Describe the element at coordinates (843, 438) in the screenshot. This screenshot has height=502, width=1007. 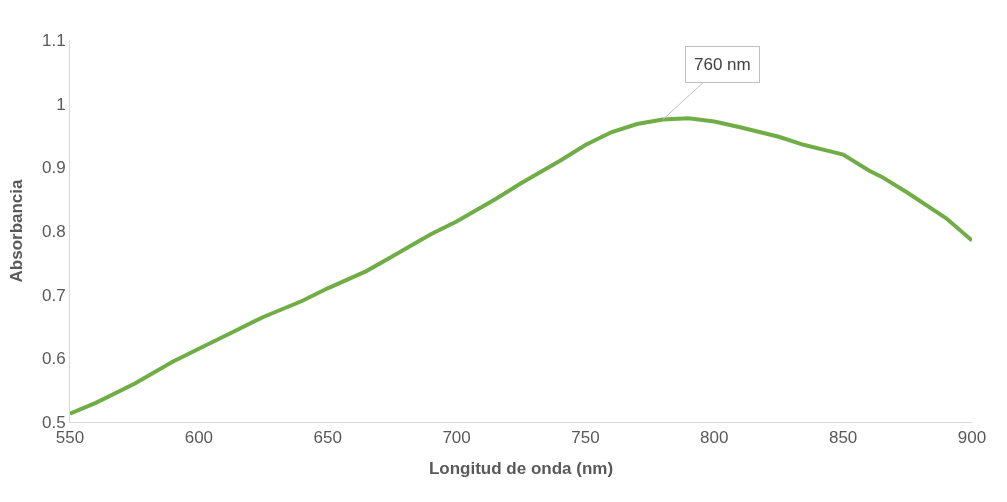
I see `x-tick-label: 850` at that location.